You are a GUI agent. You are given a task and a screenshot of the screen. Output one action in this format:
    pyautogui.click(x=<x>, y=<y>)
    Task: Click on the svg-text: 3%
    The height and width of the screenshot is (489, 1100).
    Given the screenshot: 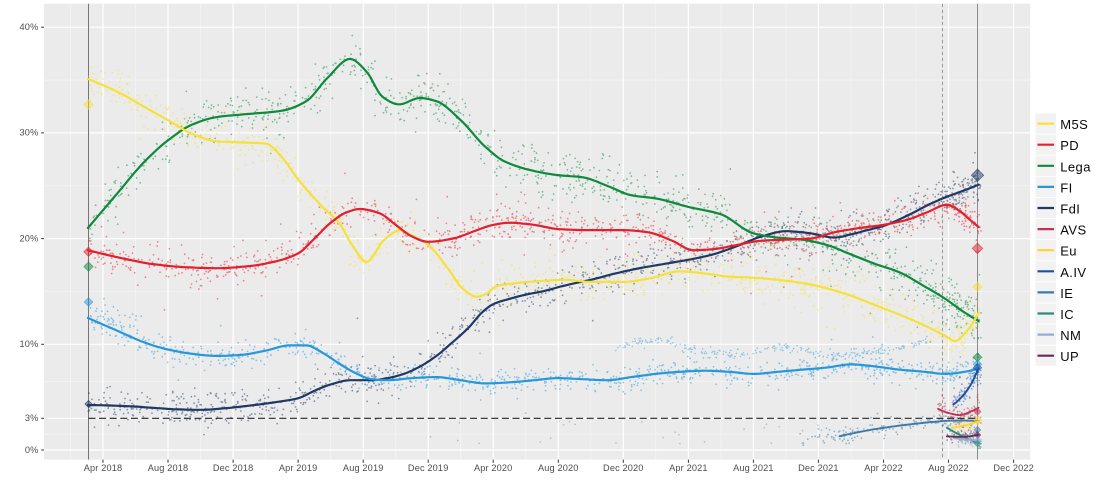 What is the action you would take?
    pyautogui.click(x=32, y=418)
    